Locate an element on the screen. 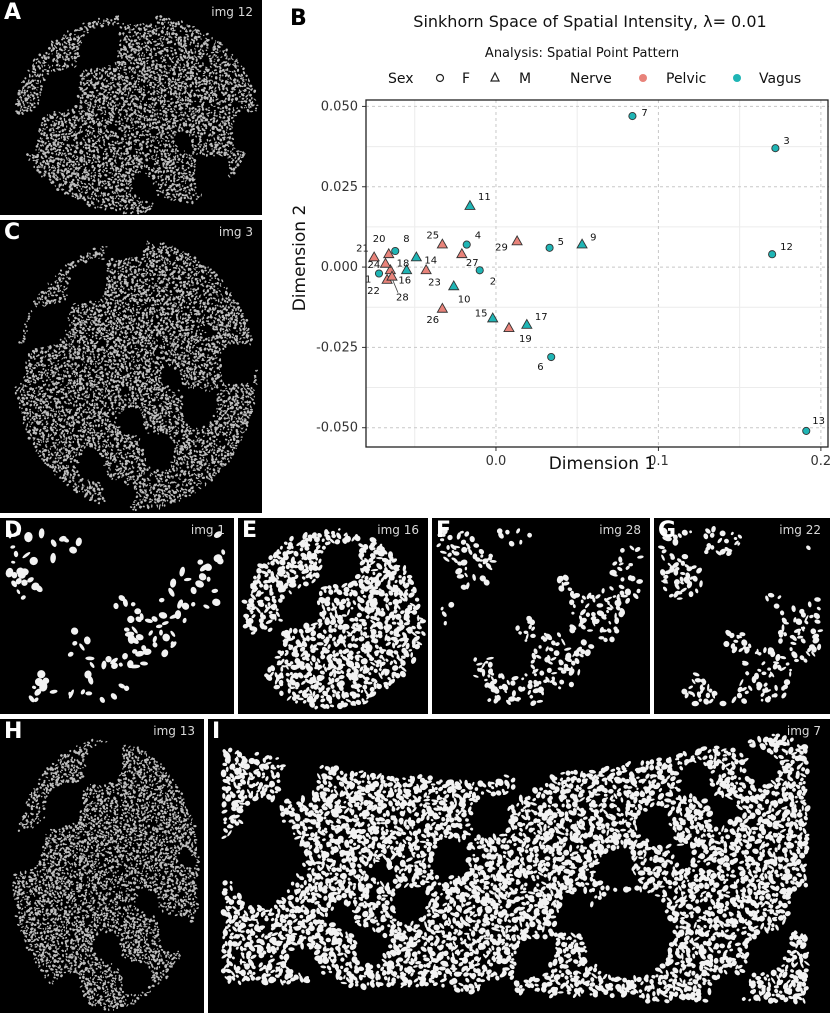  point-label-11: 11 is located at coordinates (484, 197).